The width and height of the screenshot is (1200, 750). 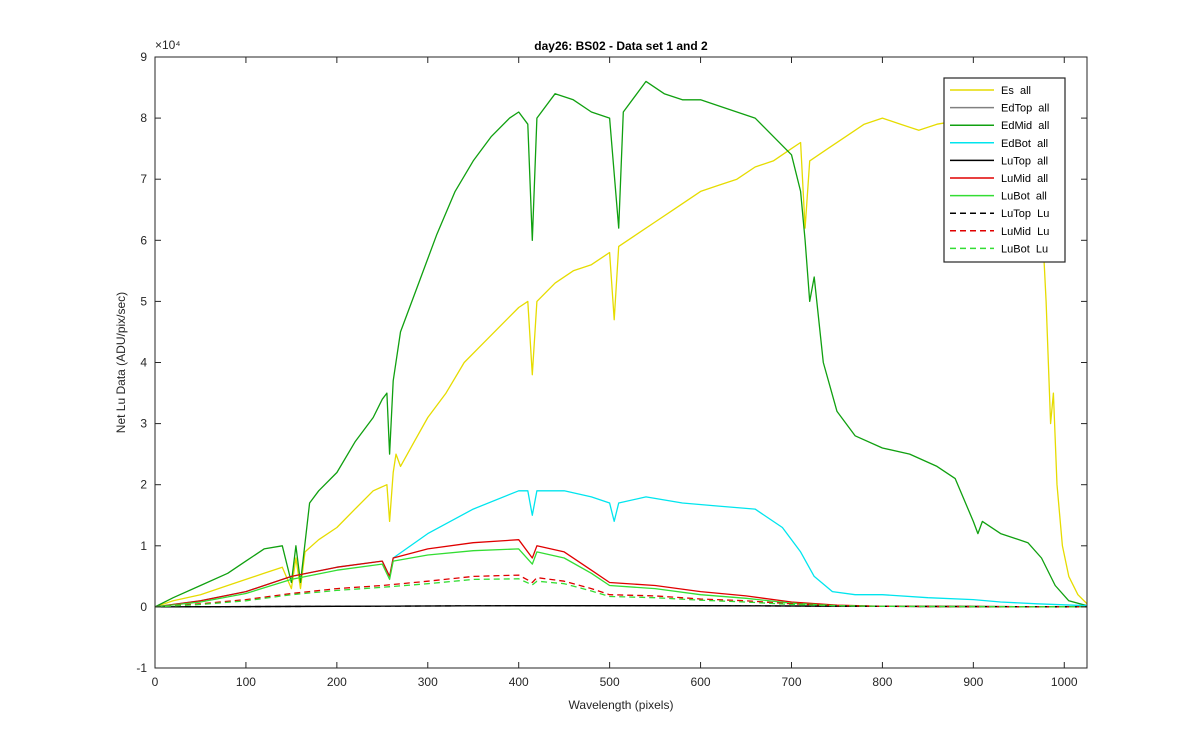 I want to click on y-tick-label: 1, so click(x=143, y=546).